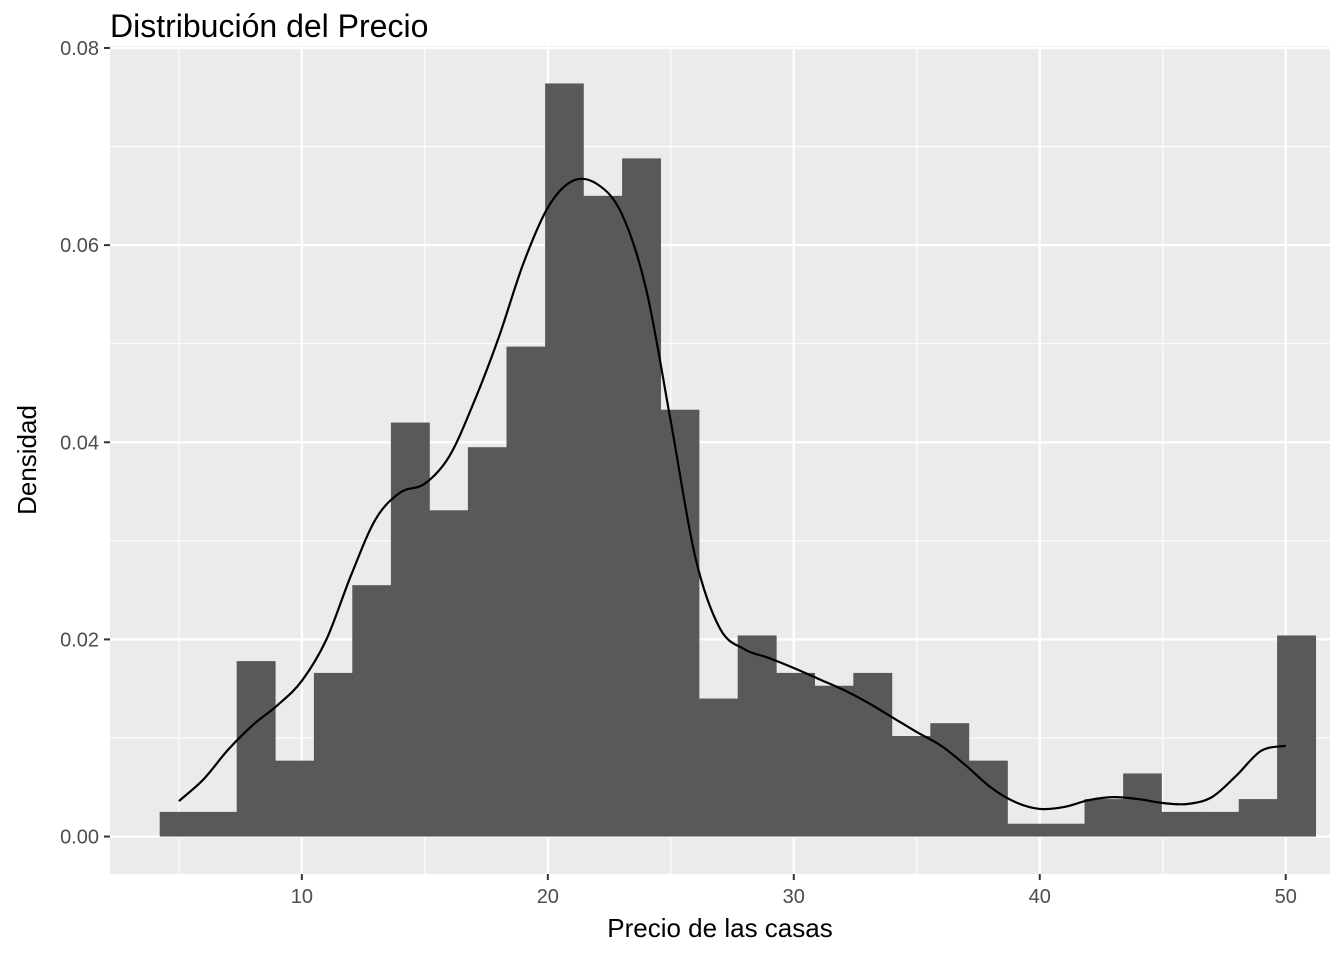 This screenshot has height=960, width=1344. Describe the element at coordinates (79, 640) in the screenshot. I see `y-tick-label: 0.02` at that location.